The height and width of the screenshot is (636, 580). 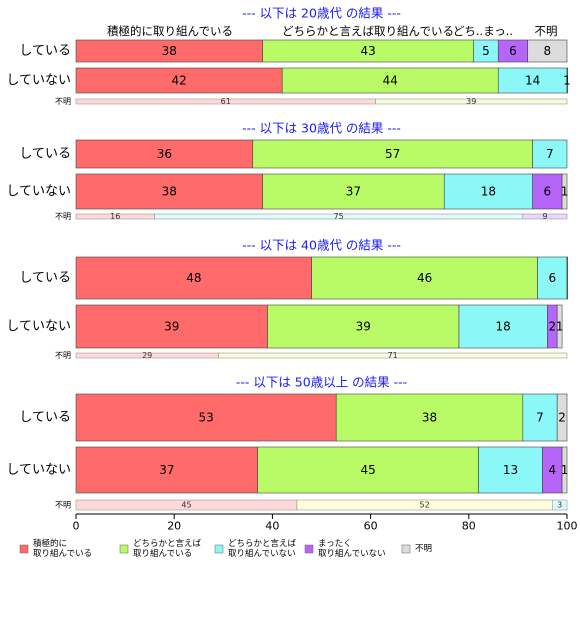 What do you see at coordinates (311, 216) in the screenshot?
I see `unknown-row: 不明 16 75 9` at bounding box center [311, 216].